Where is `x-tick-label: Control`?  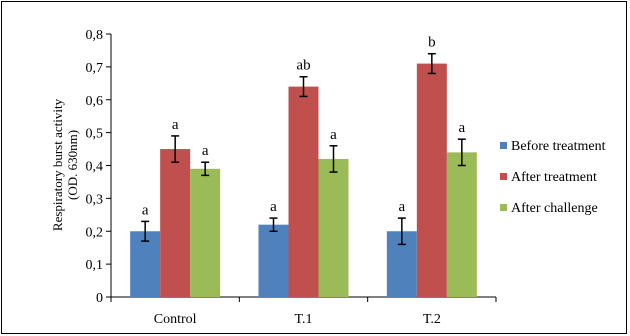
x-tick-label: Control is located at coordinates (175, 319).